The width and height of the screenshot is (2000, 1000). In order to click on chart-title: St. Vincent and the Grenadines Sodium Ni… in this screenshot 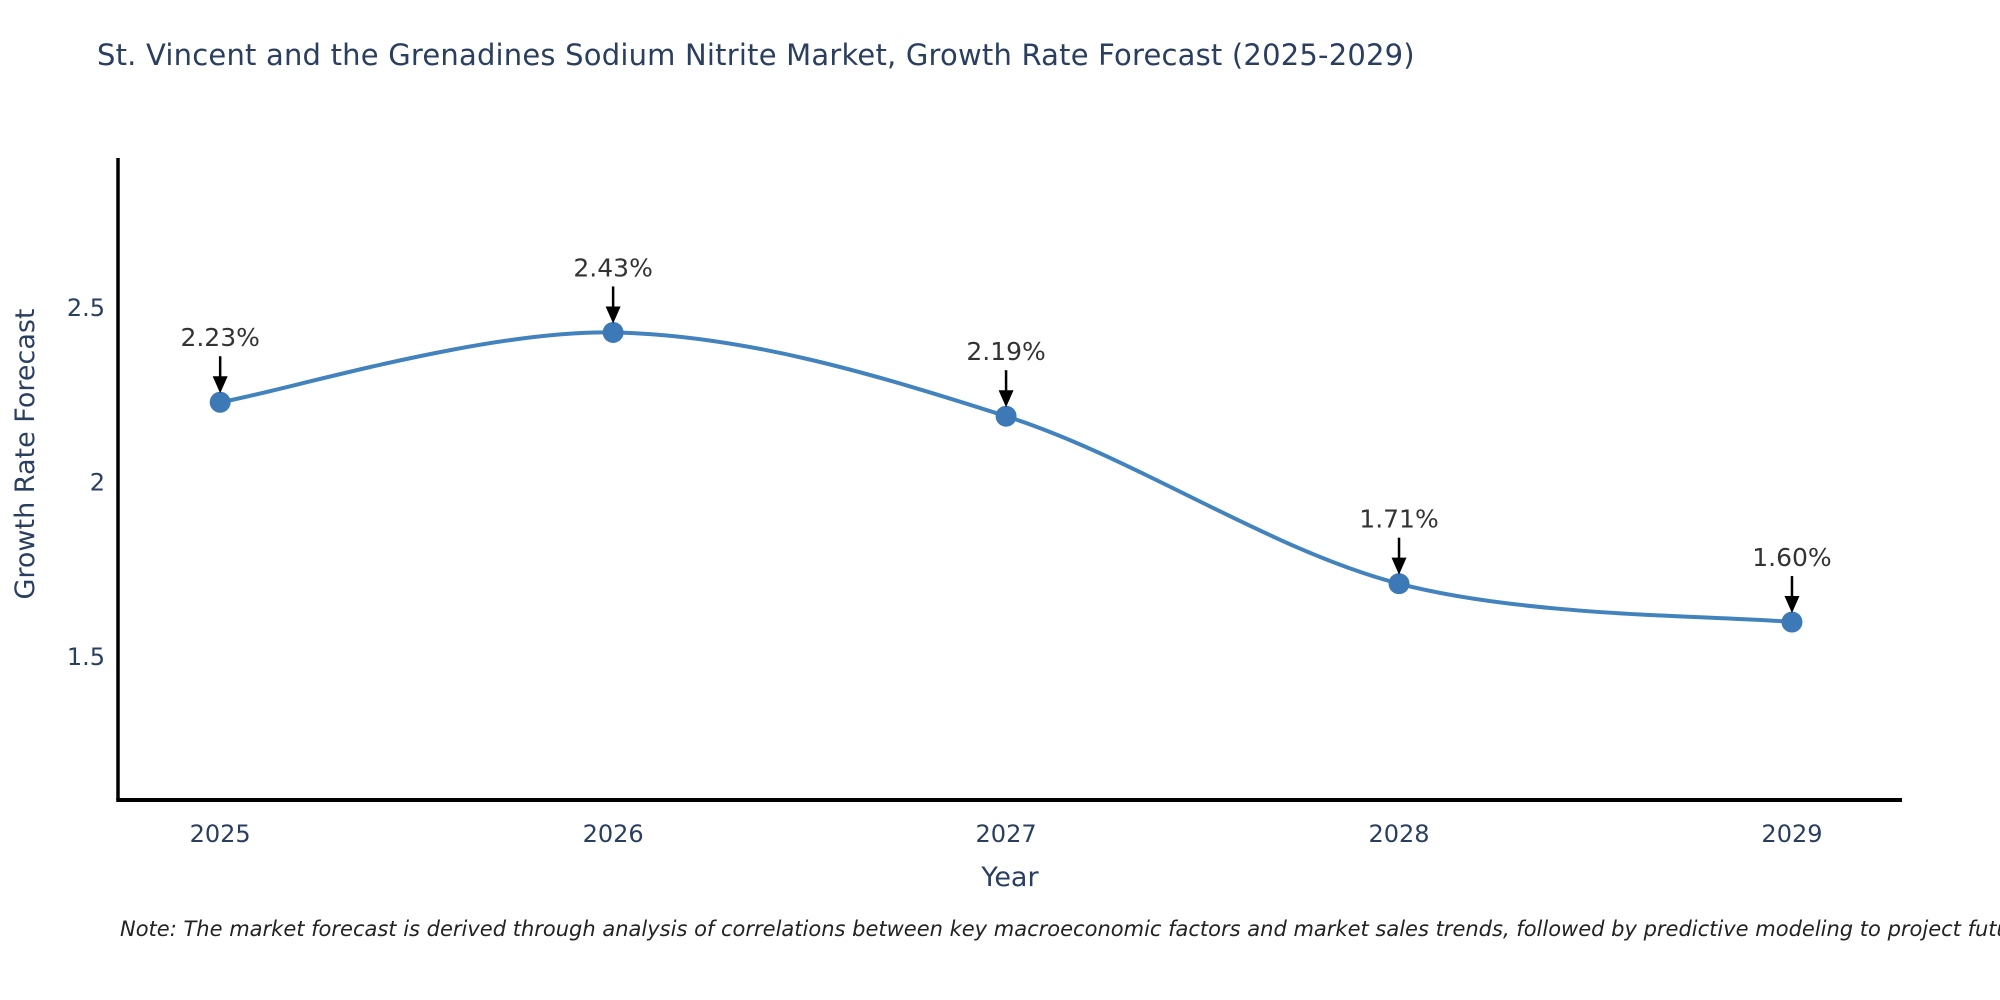, I will do `click(756, 55)`.